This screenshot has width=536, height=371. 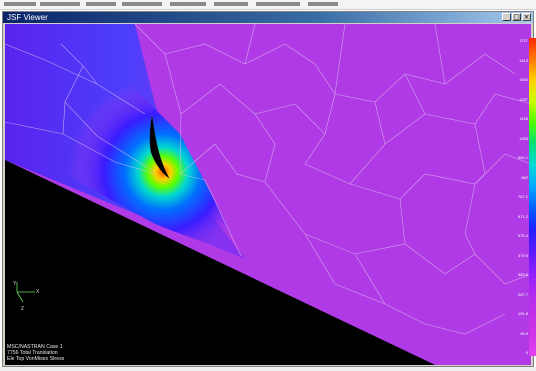 I want to click on legend-label: 767.1, so click(x=522, y=196).